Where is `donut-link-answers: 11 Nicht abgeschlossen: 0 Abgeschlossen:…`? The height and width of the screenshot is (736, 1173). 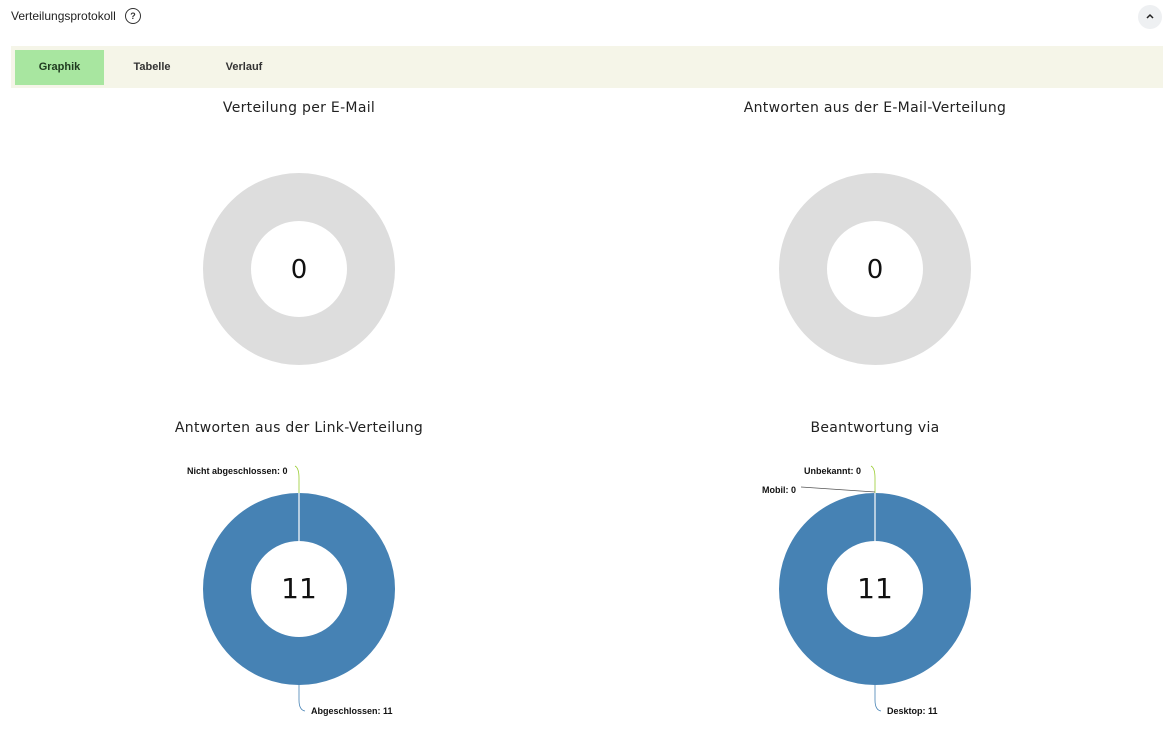
donut-link-answers: 11 Nicht abgeschlossen: 0 Abgeschlossen:… is located at coordinates (291, 590).